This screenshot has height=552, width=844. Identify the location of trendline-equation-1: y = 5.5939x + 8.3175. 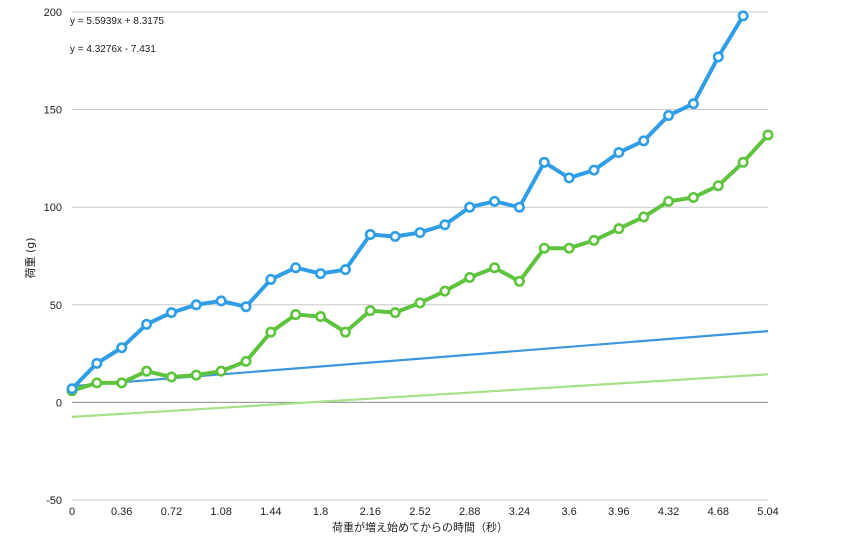
(117, 21).